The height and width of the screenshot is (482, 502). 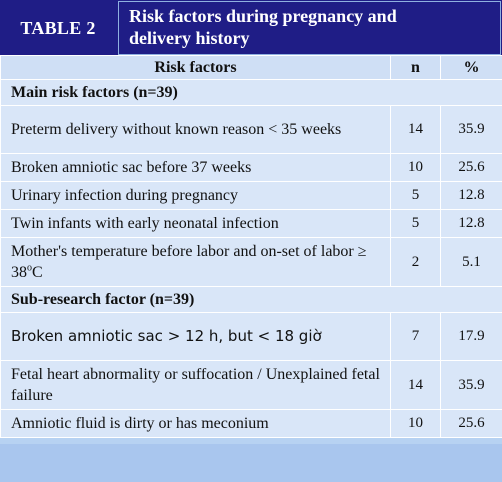 What do you see at coordinates (471, 336) in the screenshot?
I see `row-pct: 17.9` at bounding box center [471, 336].